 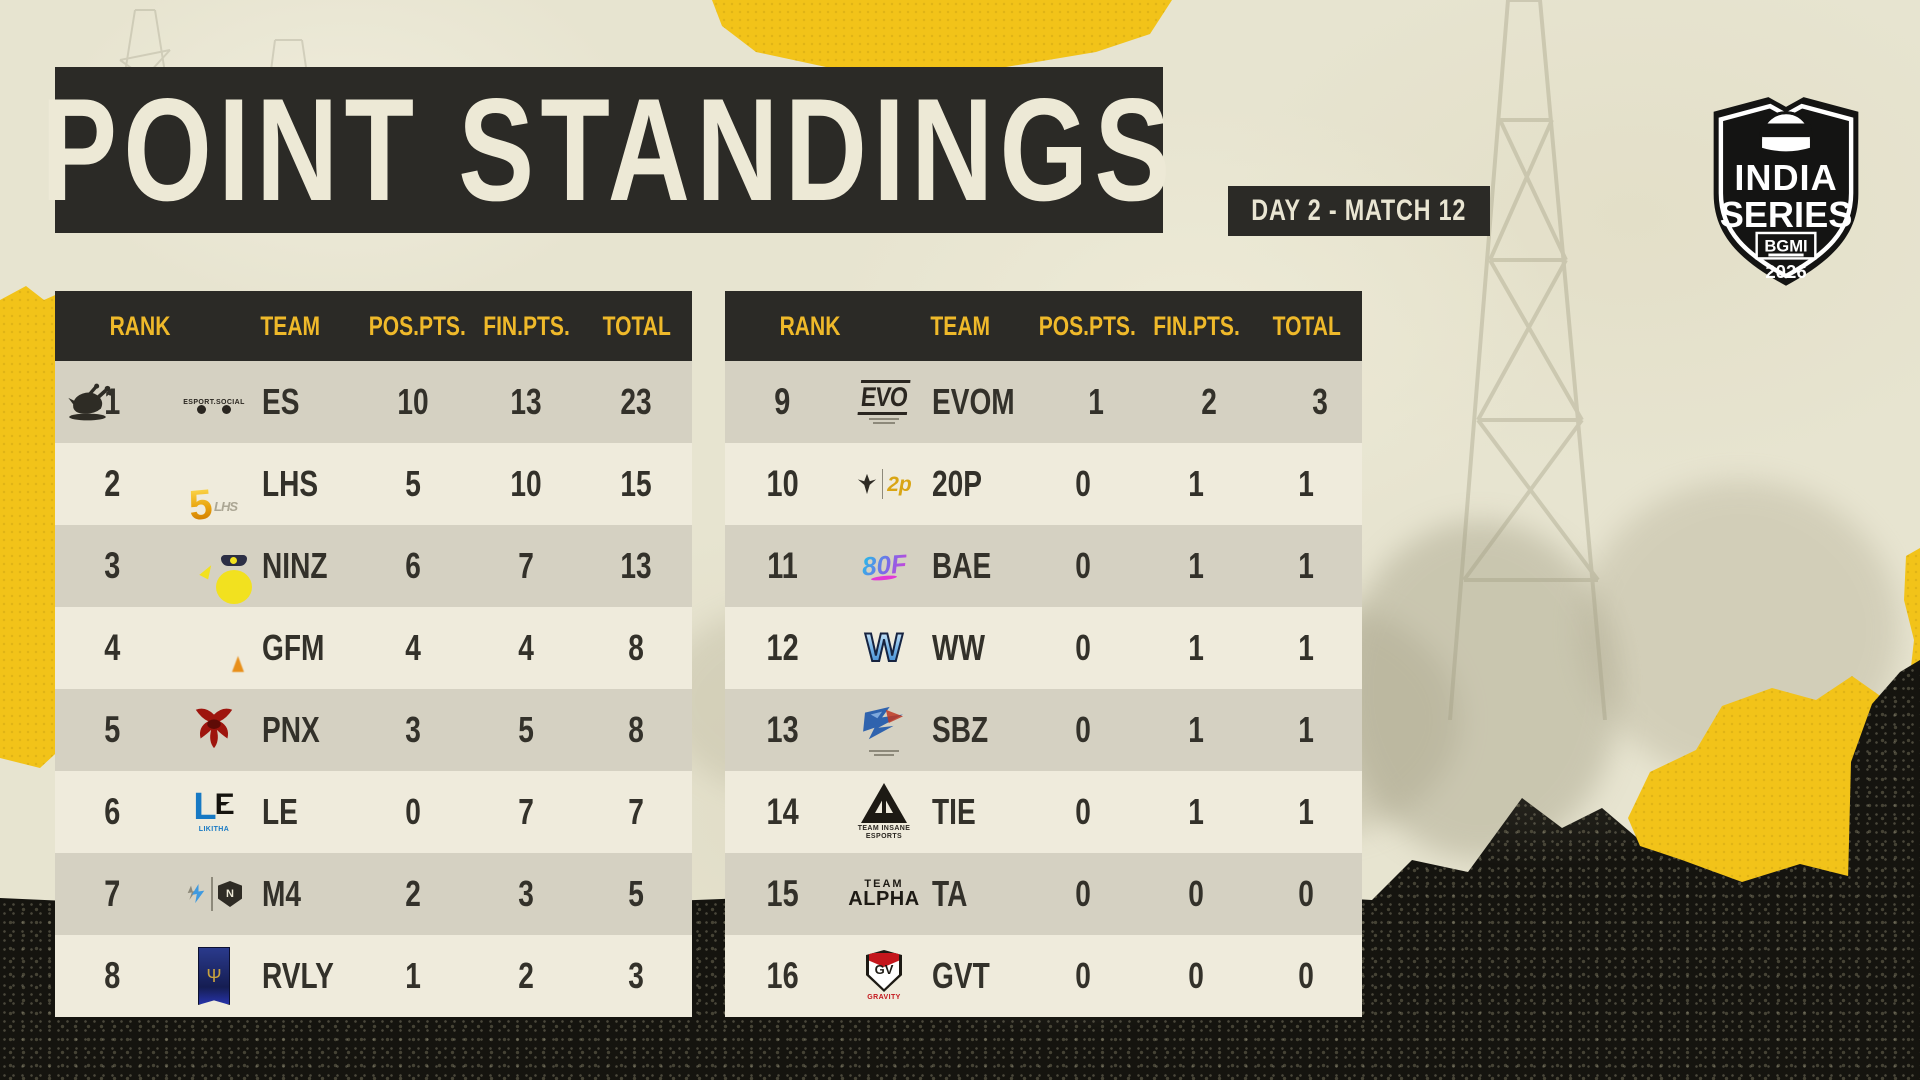 I want to click on table-row: 7 N M4 2 3 5, so click(x=373, y=894).